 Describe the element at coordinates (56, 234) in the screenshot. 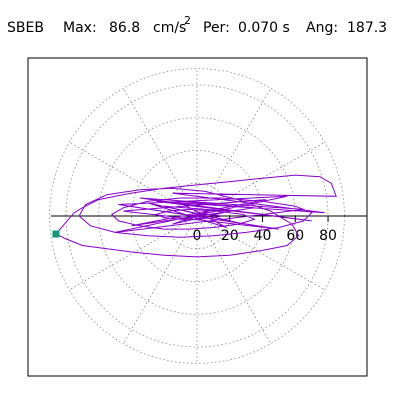

I see `max-amplitude-marker` at that location.